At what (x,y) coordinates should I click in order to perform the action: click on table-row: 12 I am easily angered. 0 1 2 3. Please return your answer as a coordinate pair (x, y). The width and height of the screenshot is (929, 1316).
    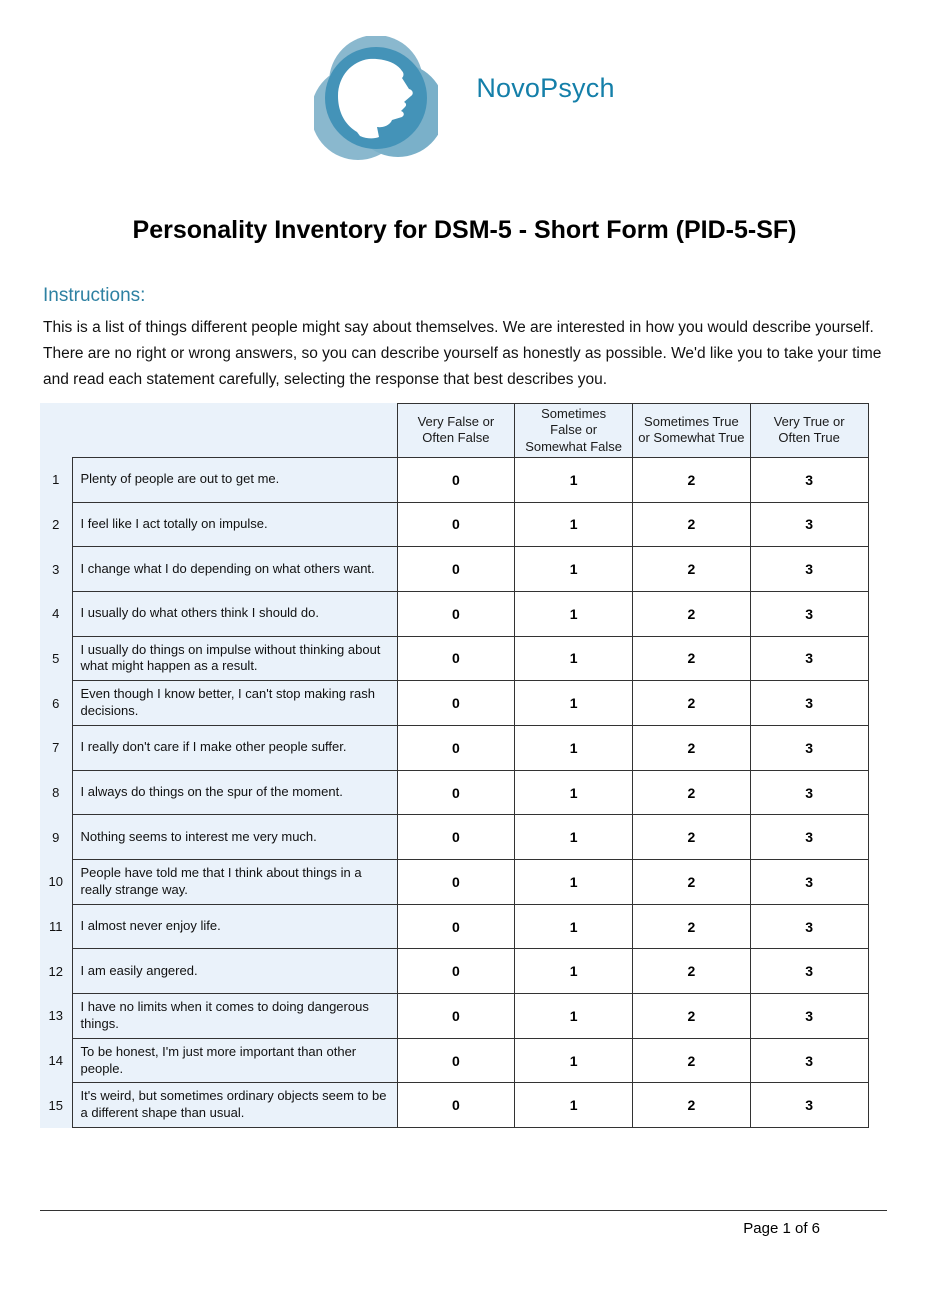
    Looking at the image, I should click on (454, 971).